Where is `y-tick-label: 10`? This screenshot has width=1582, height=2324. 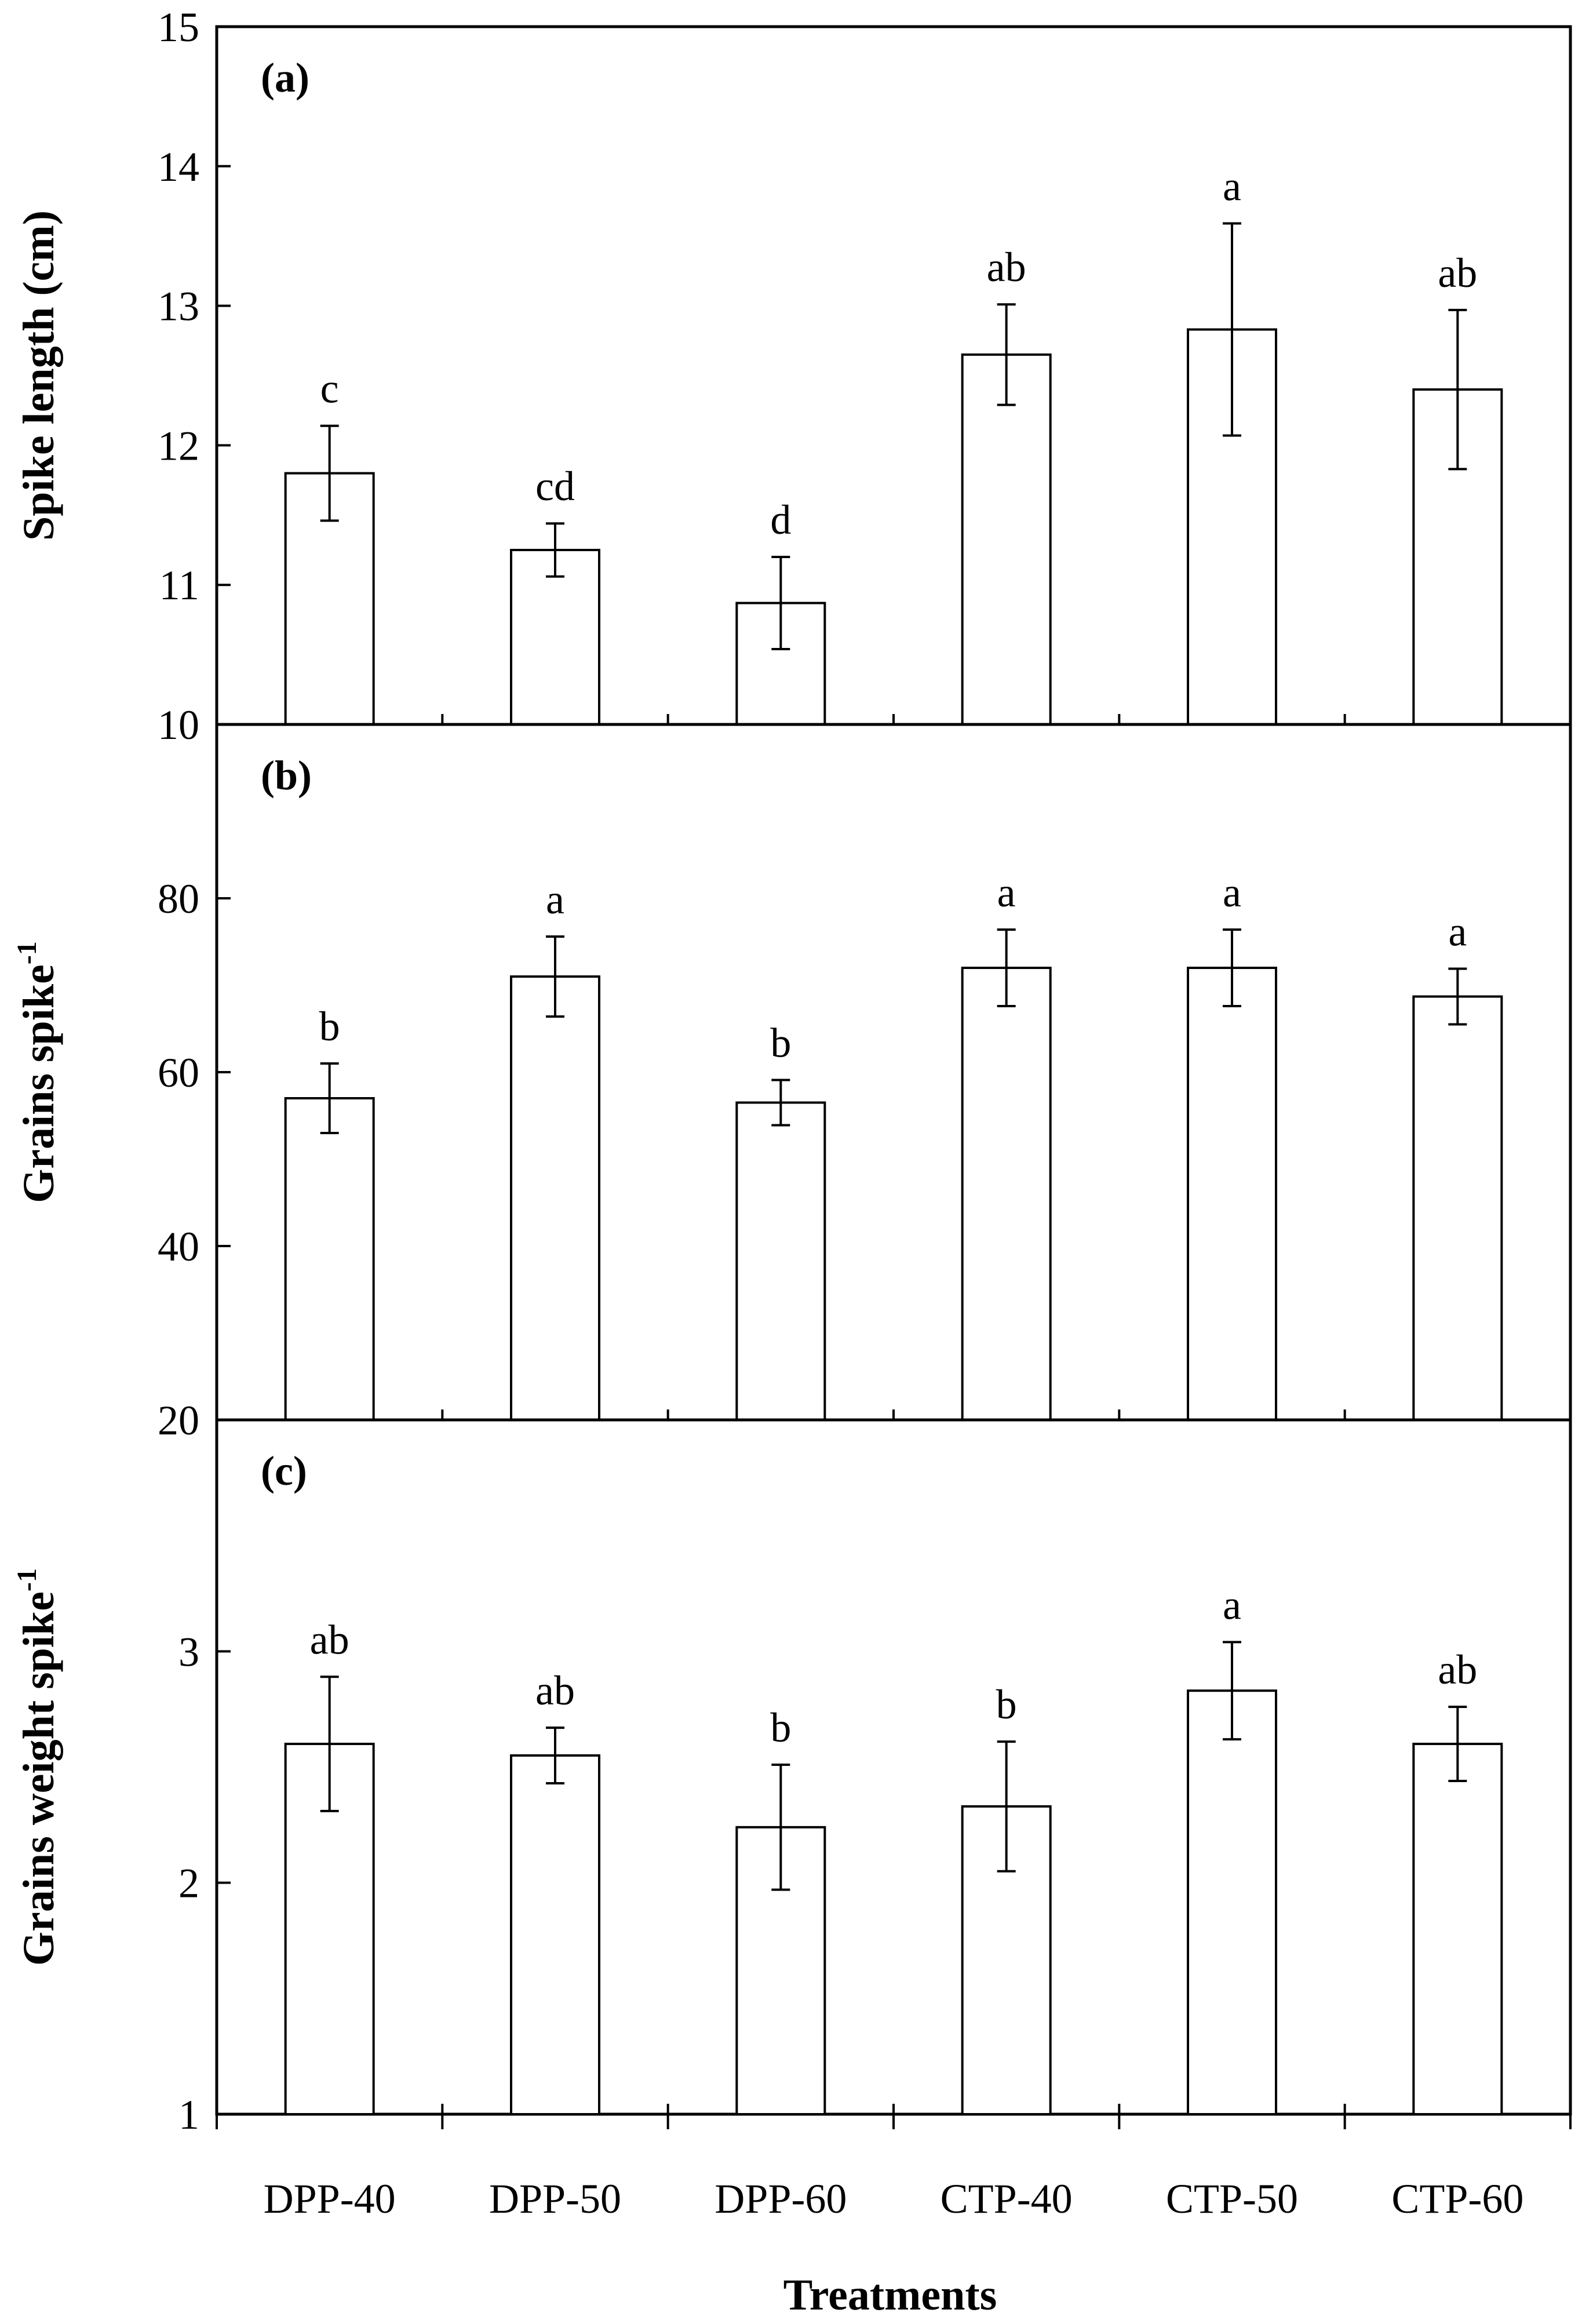
y-tick-label: 10 is located at coordinates (179, 725).